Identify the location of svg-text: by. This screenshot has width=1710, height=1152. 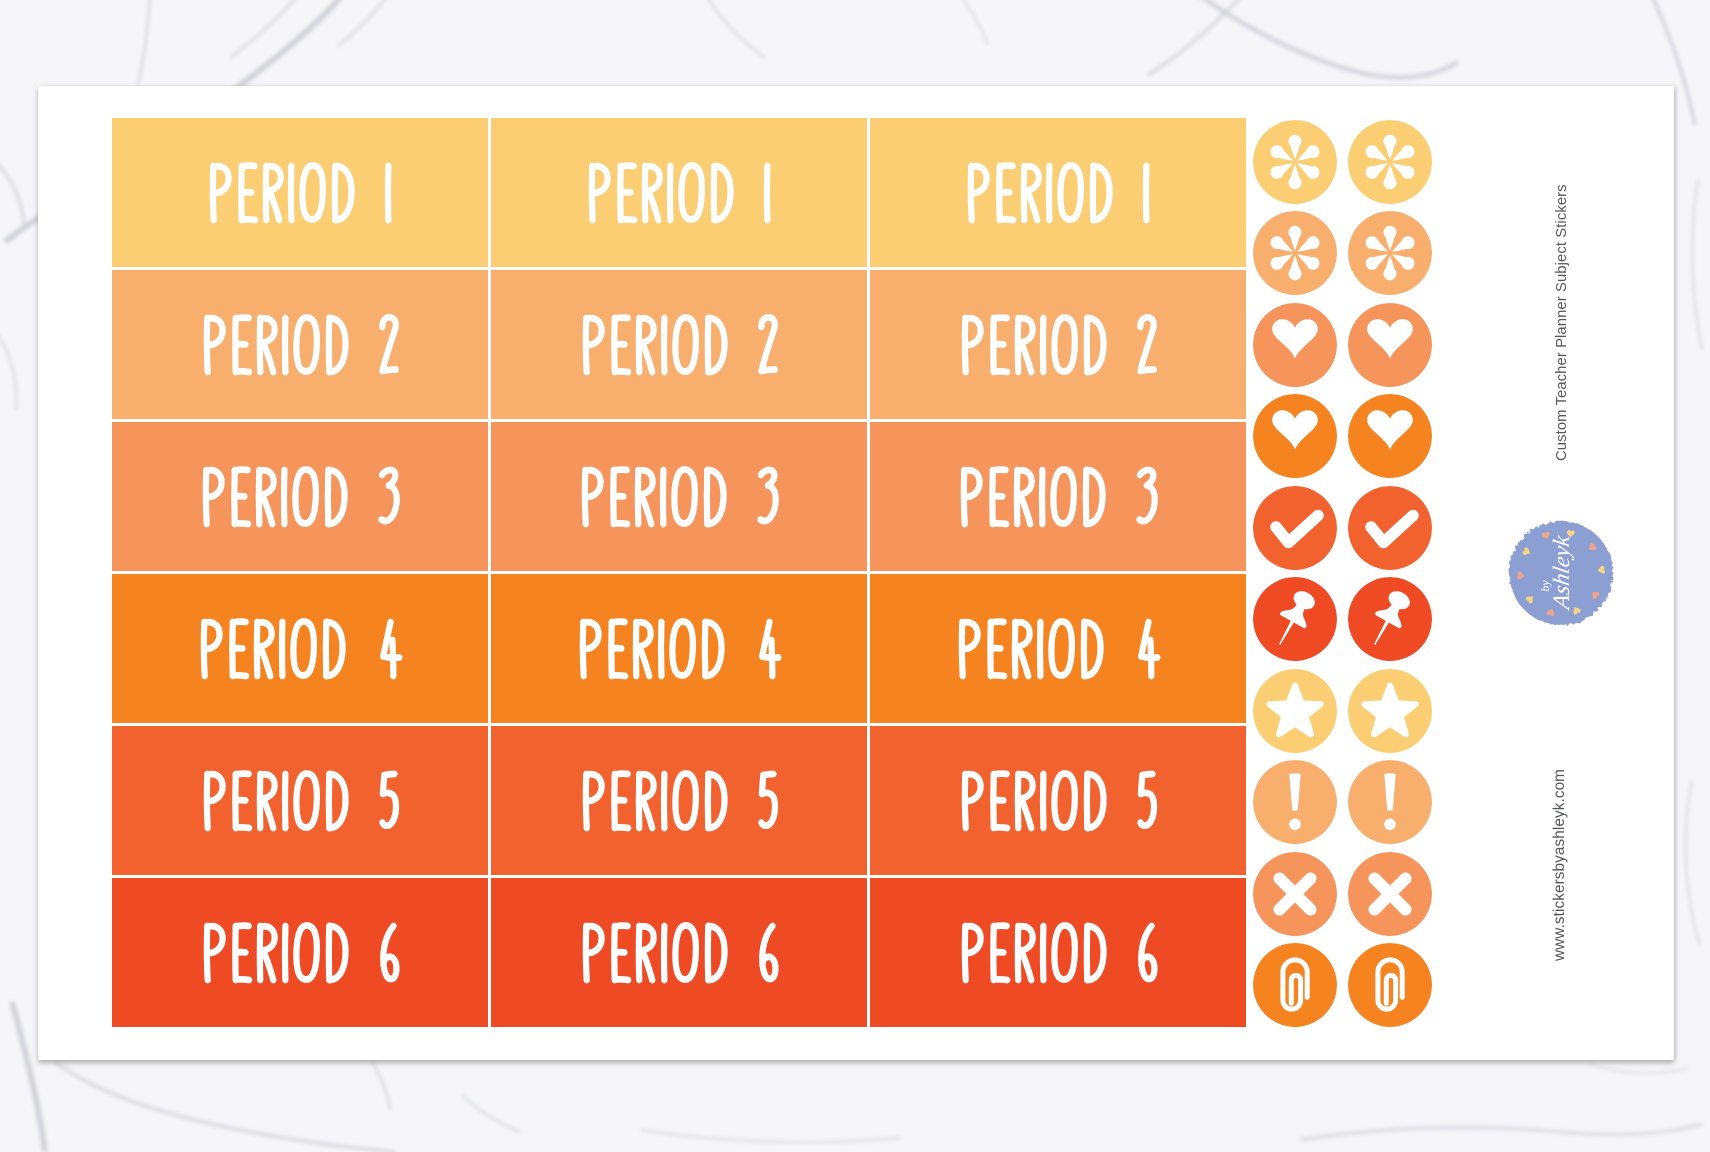
(1545, 586).